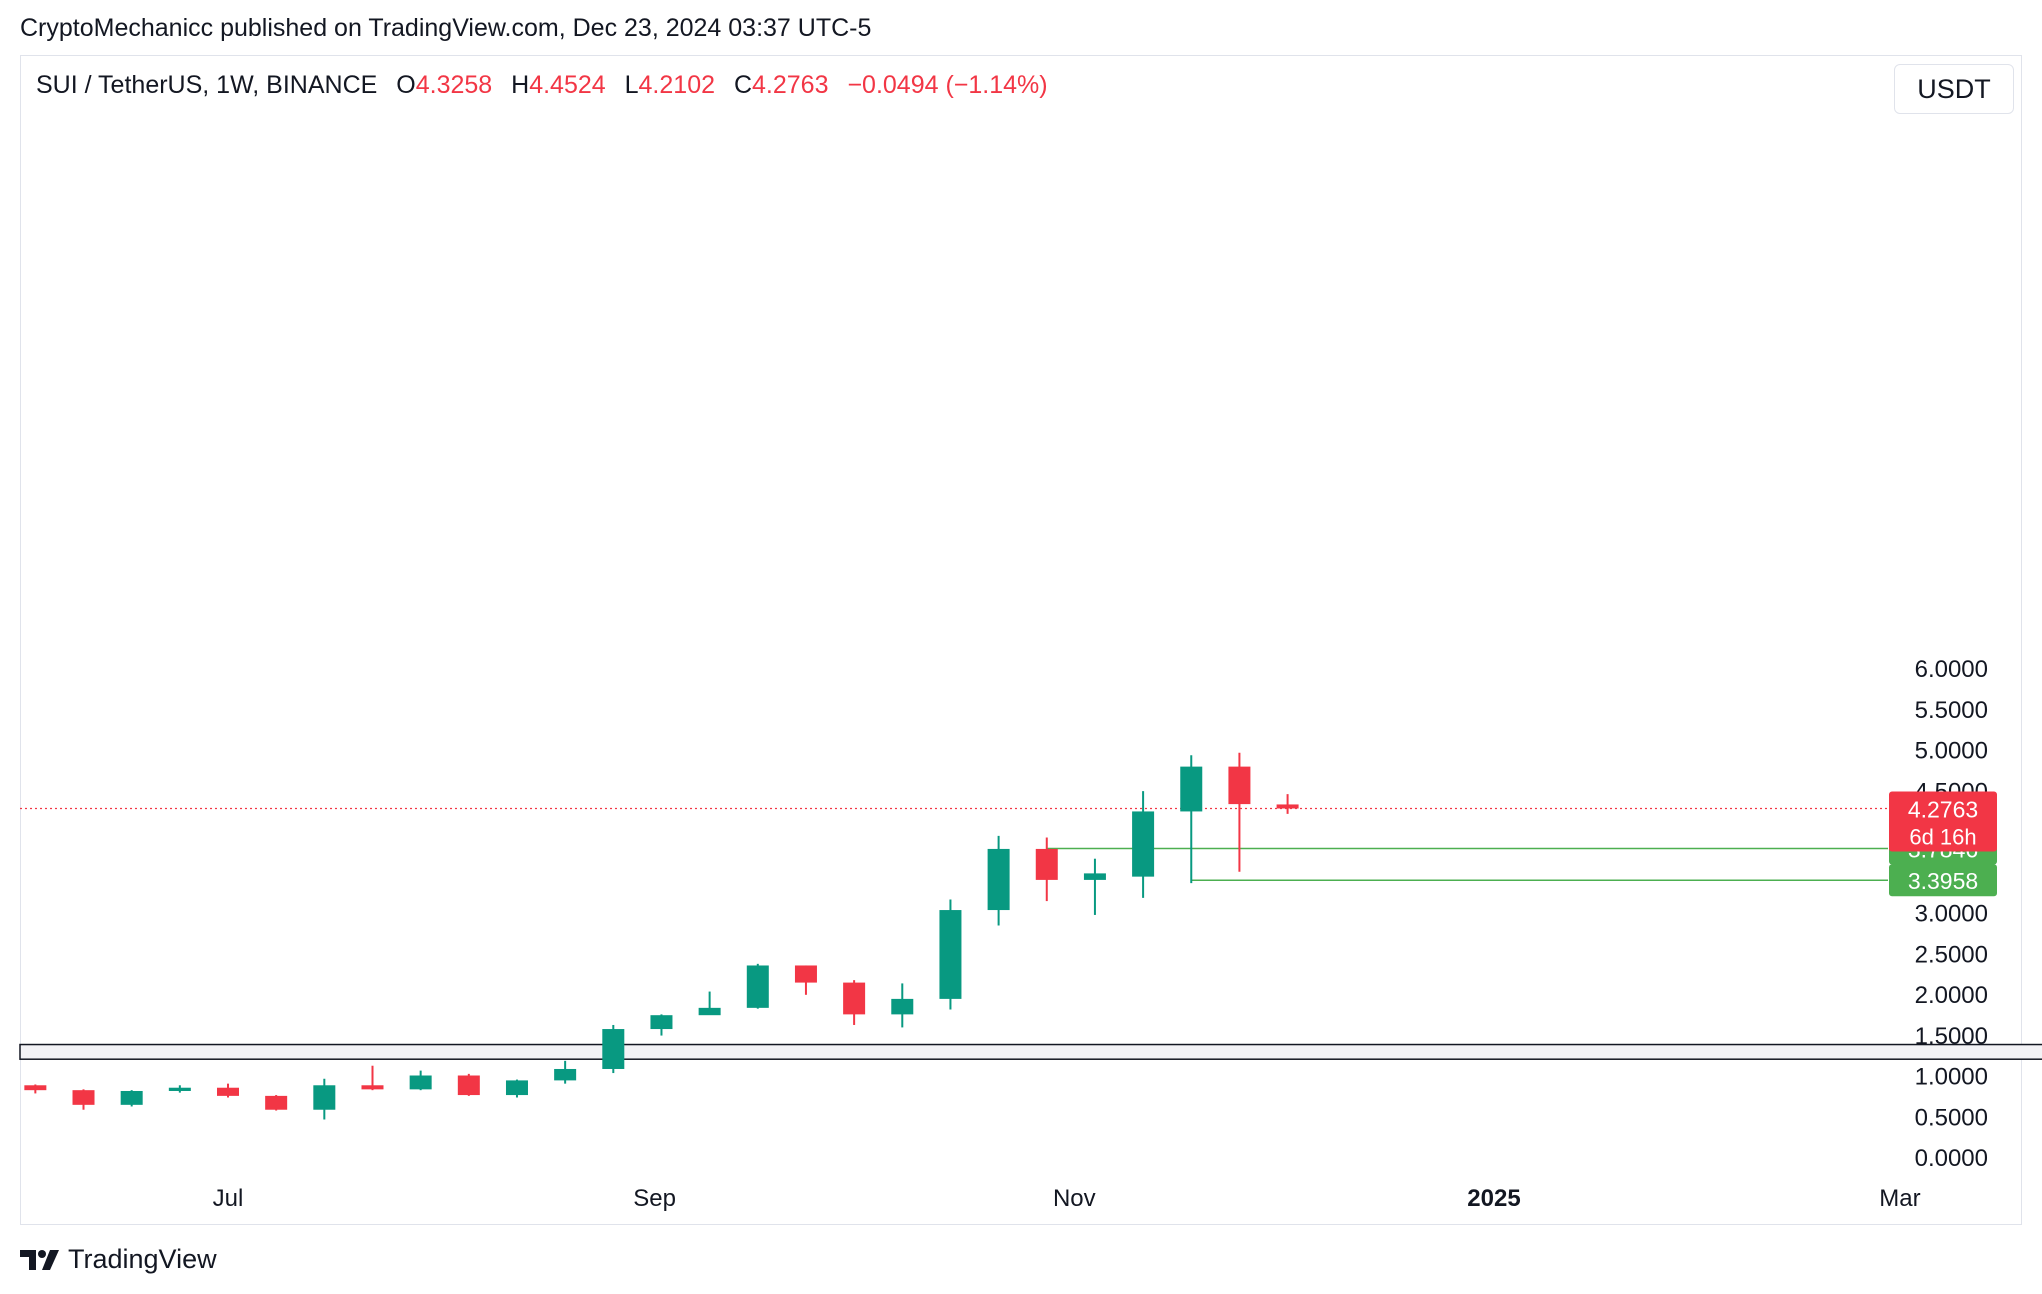 This screenshot has width=2042, height=1294. Describe the element at coordinates (1951, 669) in the screenshot. I see `y-tick-label: 6.0000` at that location.